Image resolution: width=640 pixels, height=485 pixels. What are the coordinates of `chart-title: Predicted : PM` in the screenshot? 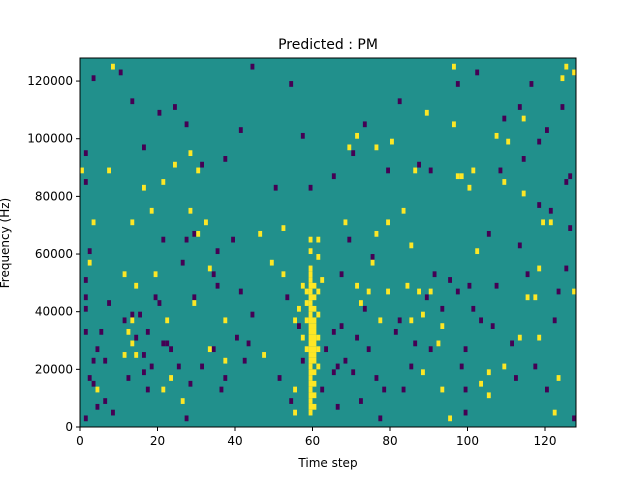 It's located at (328, 45).